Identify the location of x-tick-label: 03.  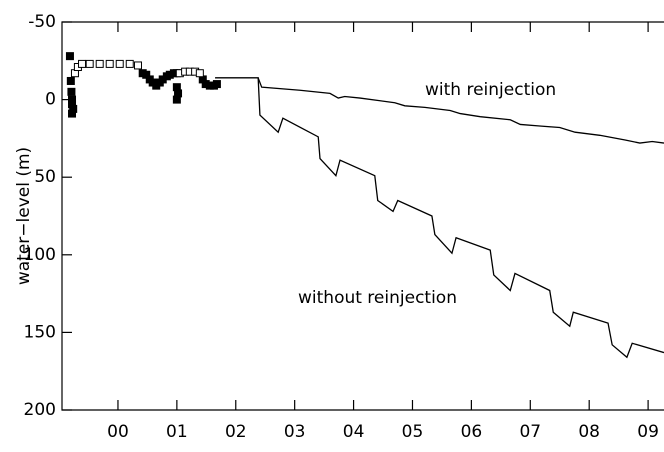
(295, 432).